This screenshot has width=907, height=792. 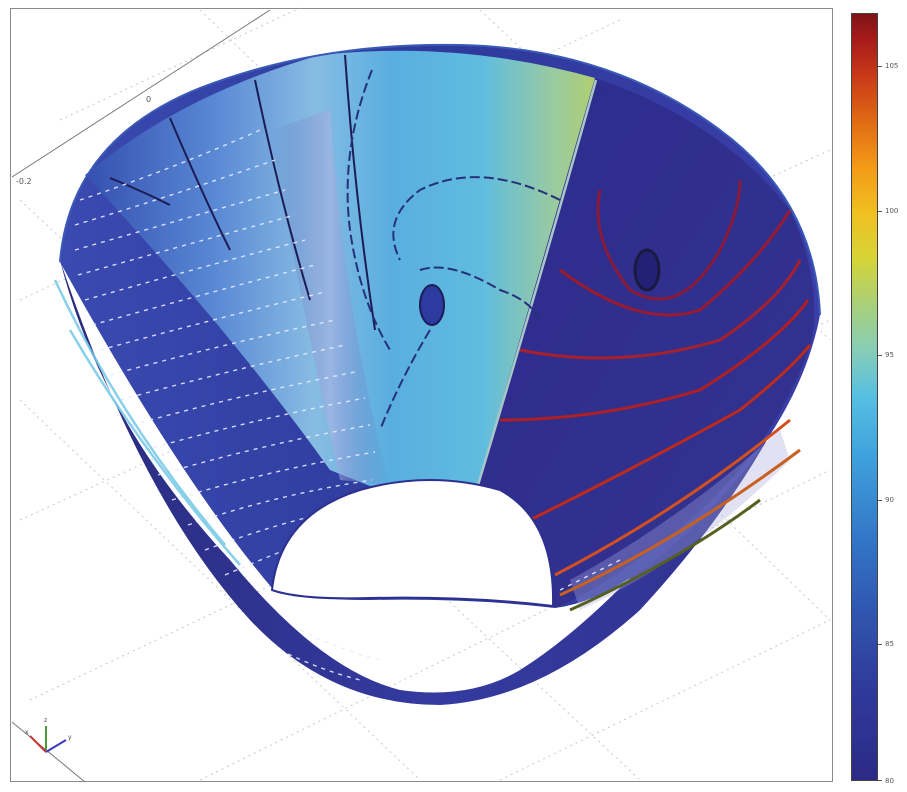 I want to click on axis-label-0: 0, so click(x=148, y=99).